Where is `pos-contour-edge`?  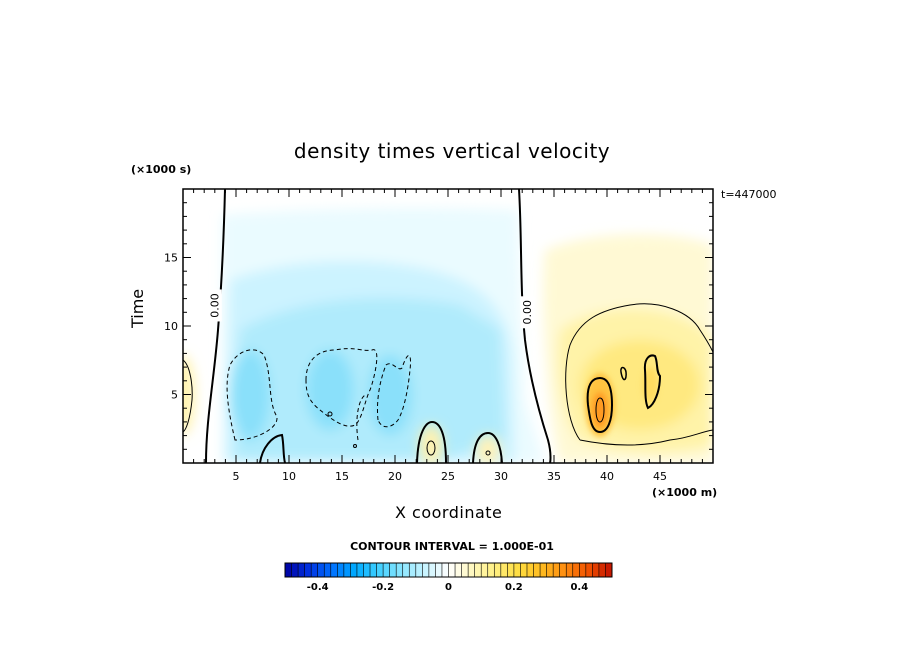 pos-contour-edge is located at coordinates (188, 396).